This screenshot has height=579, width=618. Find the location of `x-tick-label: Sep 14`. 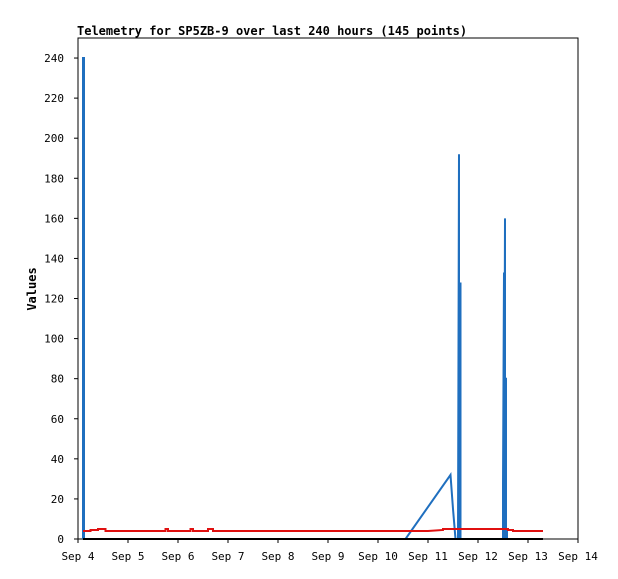

x-tick-label: Sep 14 is located at coordinates (578, 556).